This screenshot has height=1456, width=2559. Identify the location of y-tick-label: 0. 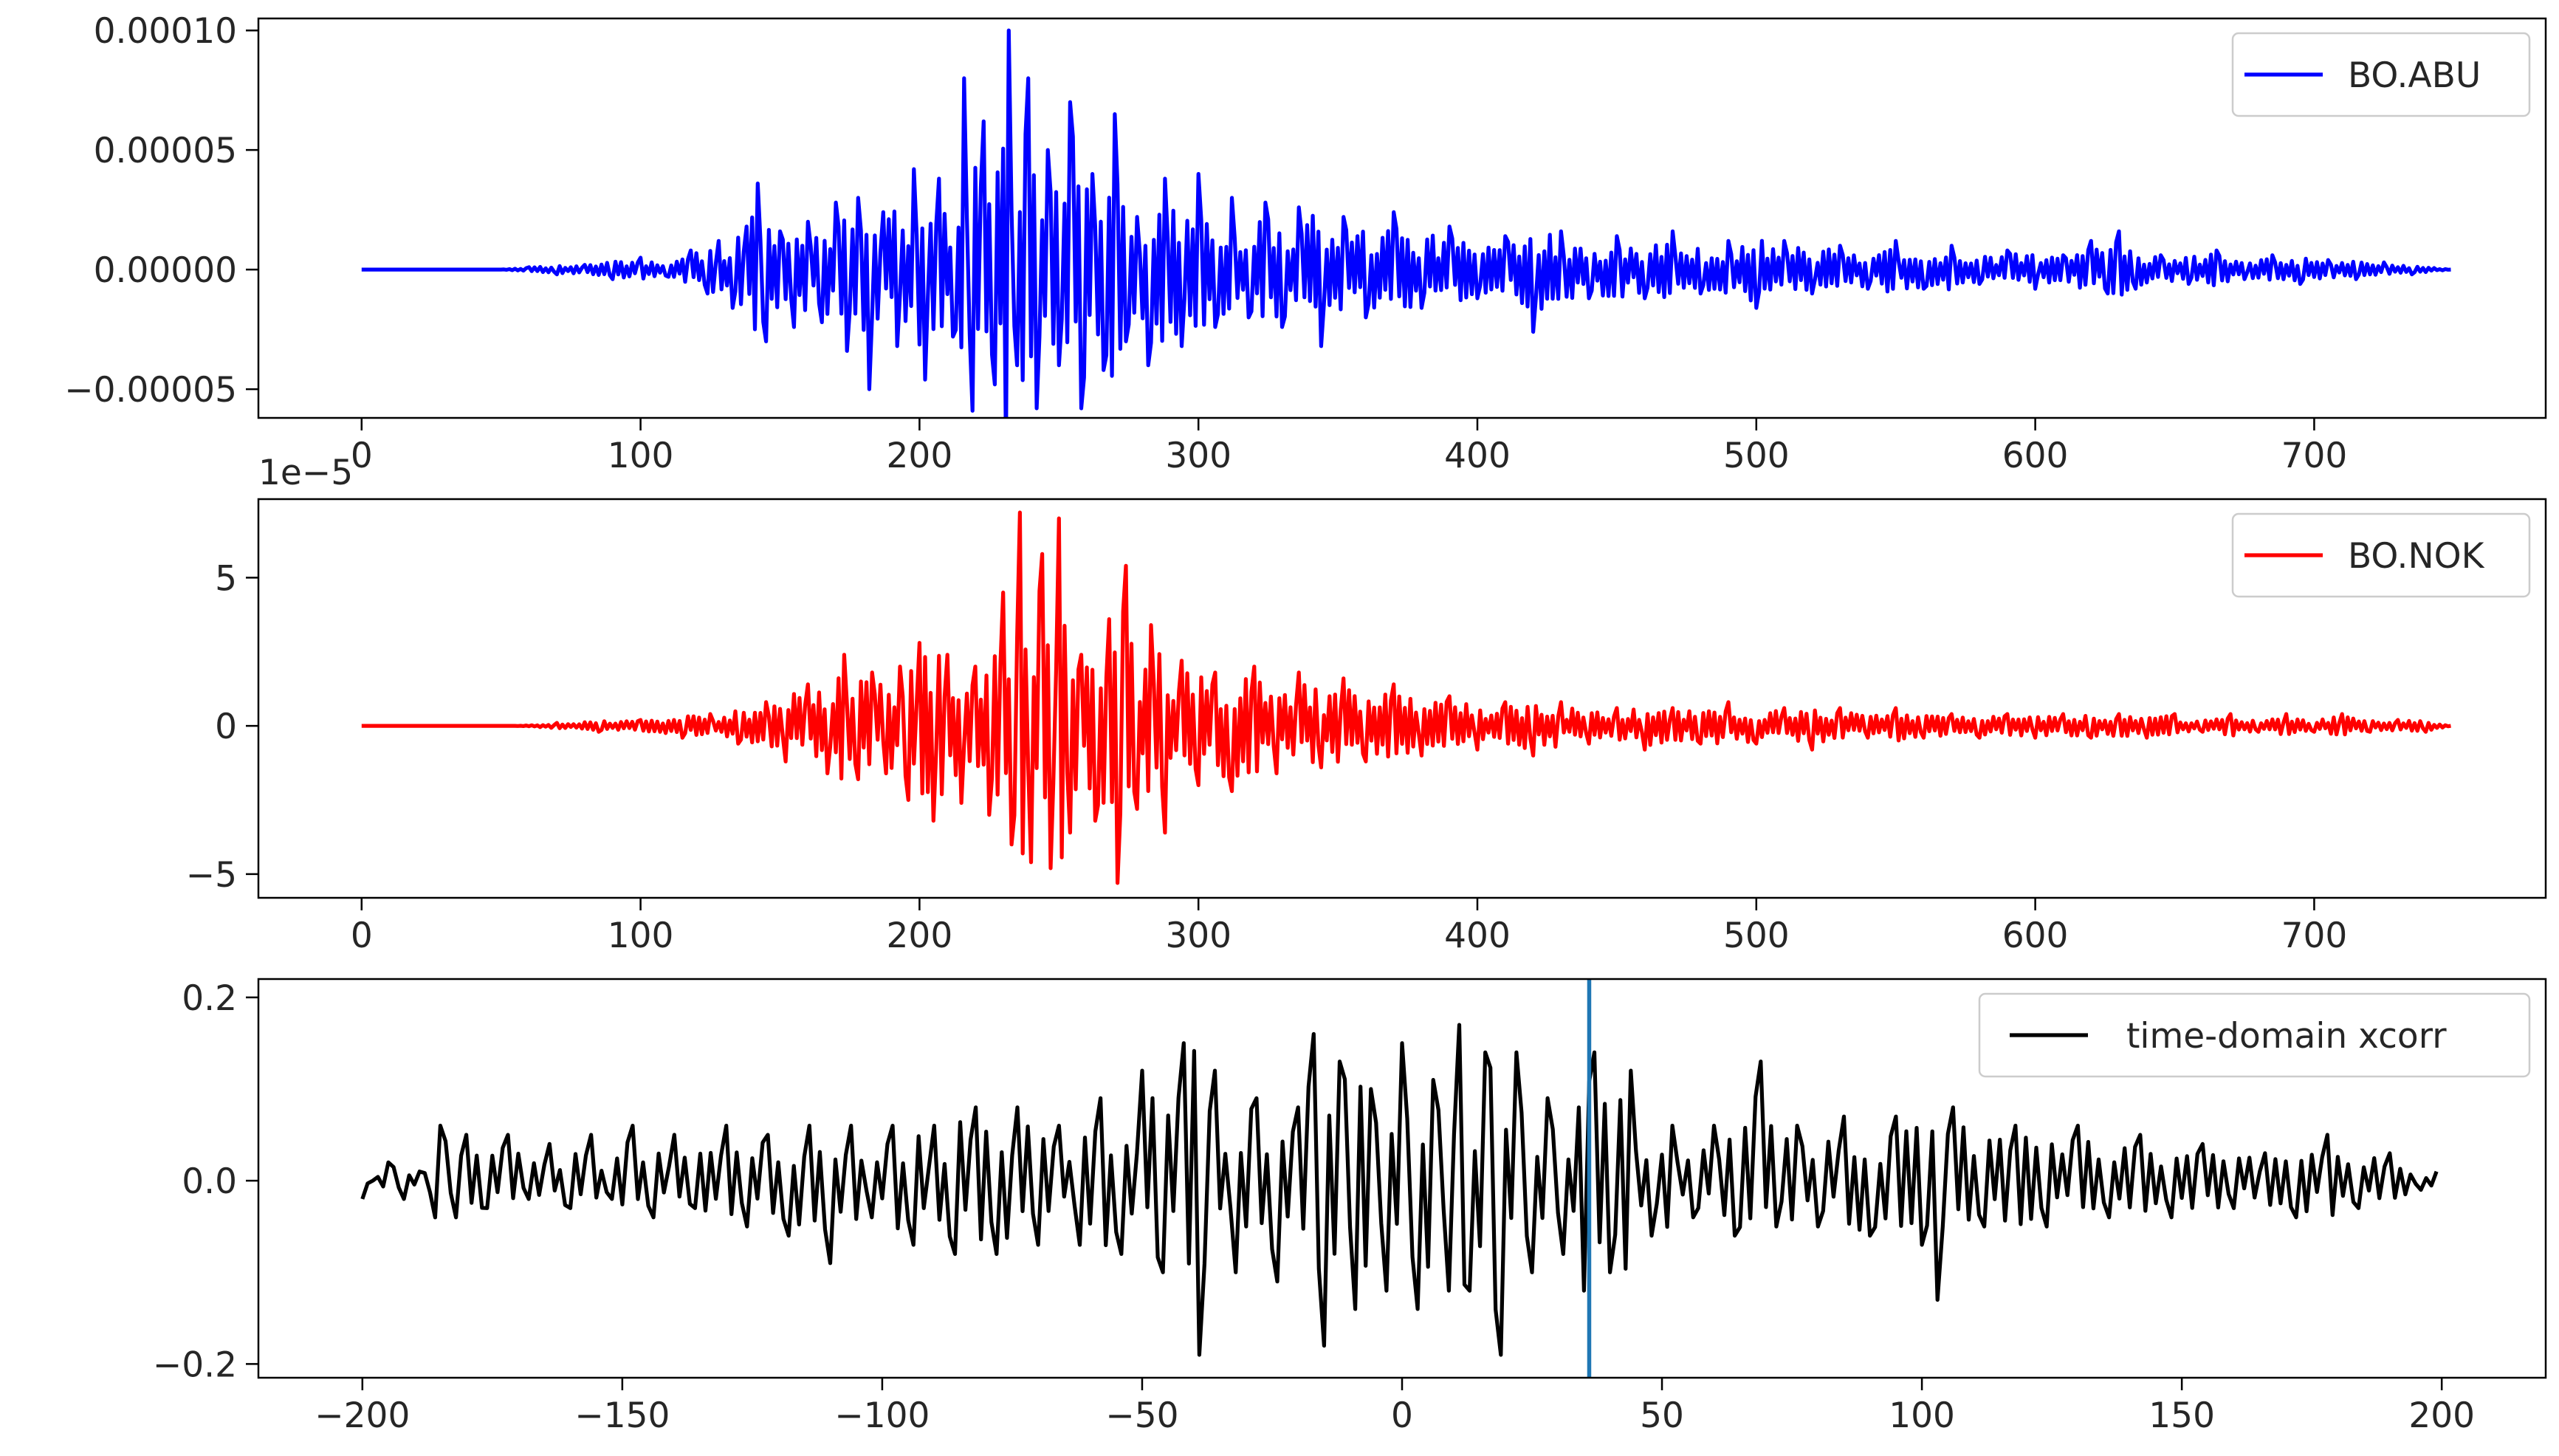
(226, 727).